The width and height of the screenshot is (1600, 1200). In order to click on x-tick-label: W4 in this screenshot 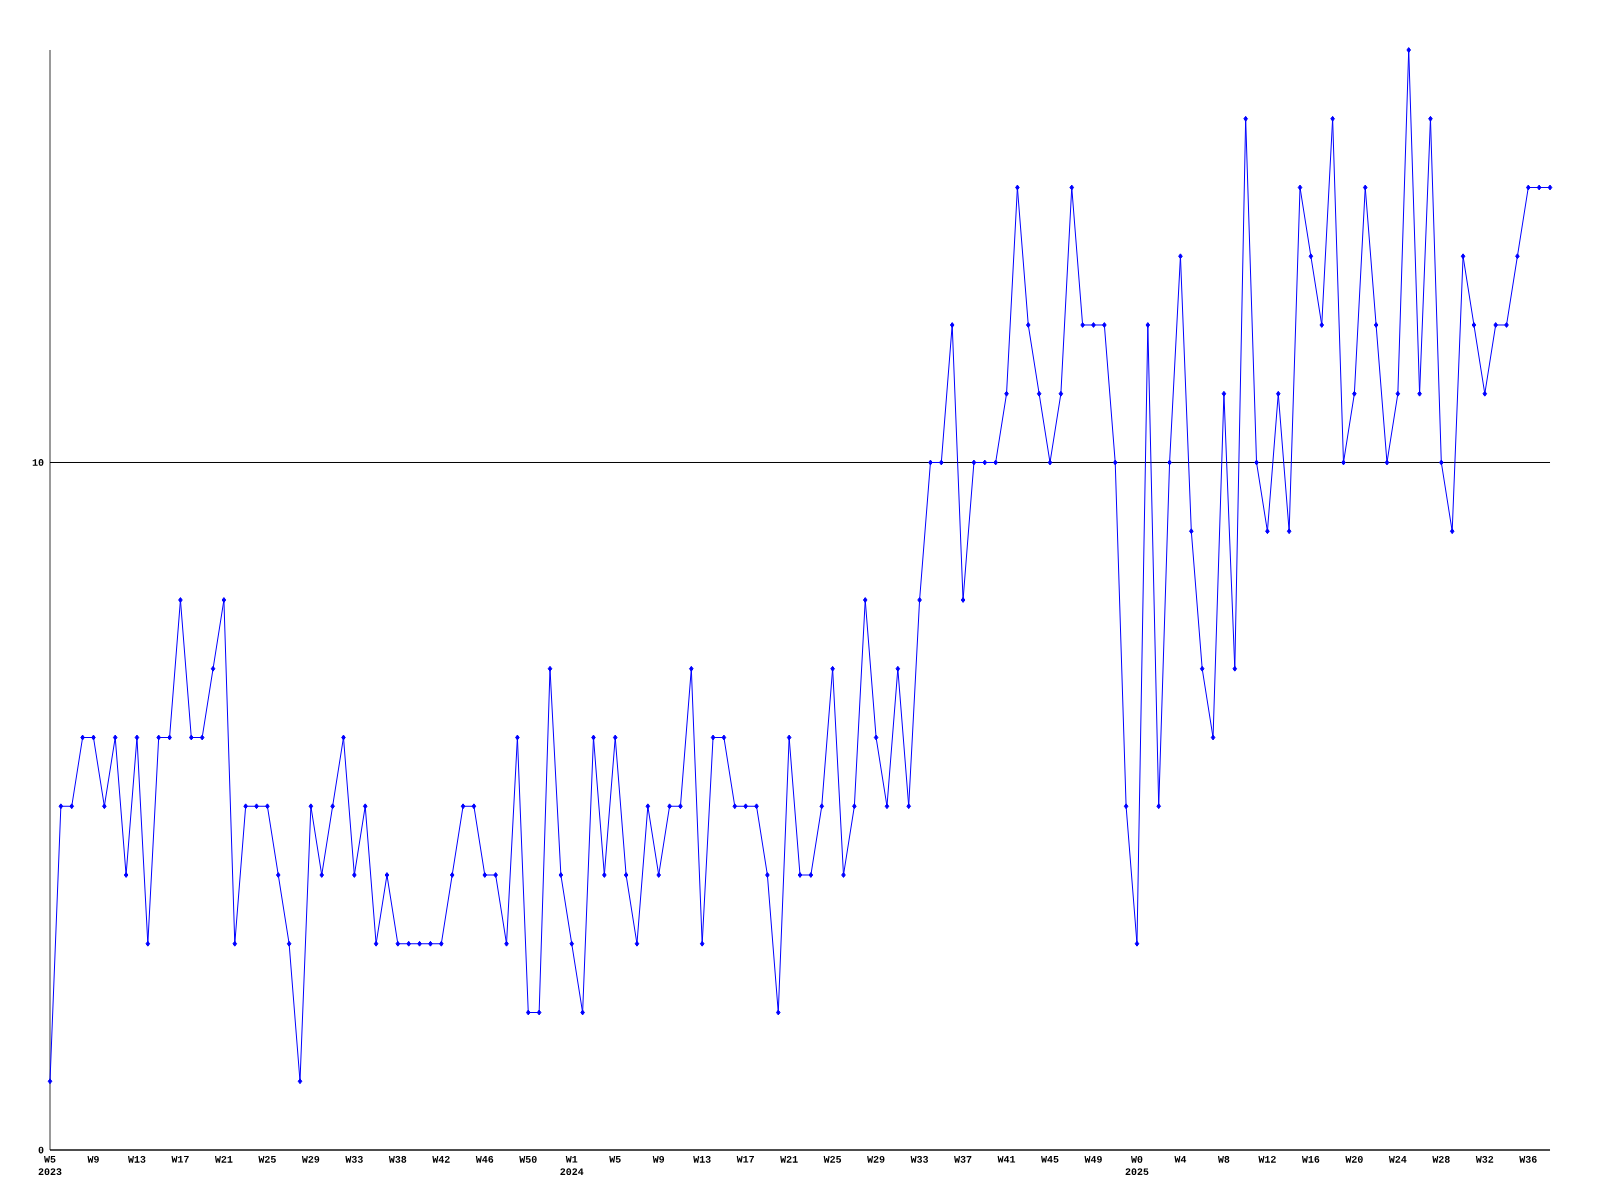, I will do `click(1180, 1159)`.